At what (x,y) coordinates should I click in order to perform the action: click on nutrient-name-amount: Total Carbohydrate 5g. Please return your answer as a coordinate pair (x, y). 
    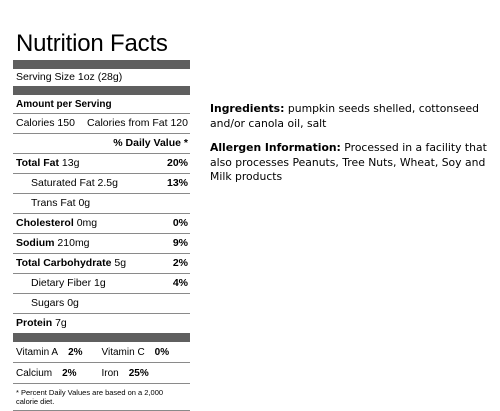
    Looking at the image, I should click on (71, 263).